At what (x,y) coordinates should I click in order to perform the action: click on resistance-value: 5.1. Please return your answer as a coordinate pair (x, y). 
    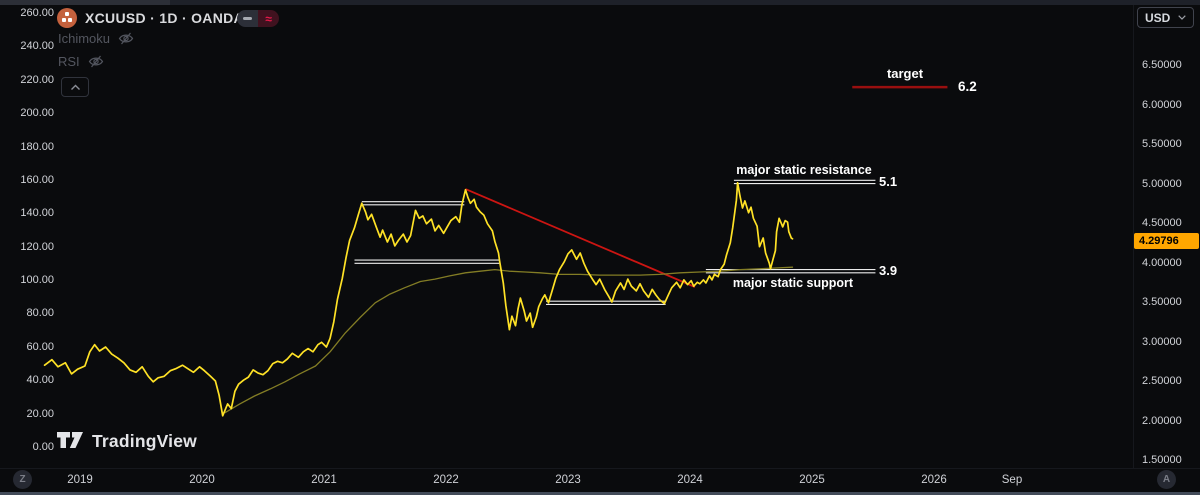
    Looking at the image, I should click on (888, 181).